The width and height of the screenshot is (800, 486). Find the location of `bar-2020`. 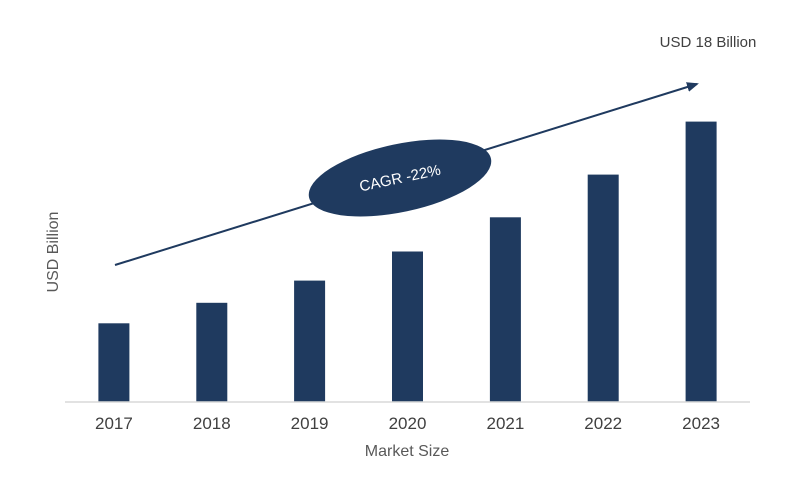

bar-2020 is located at coordinates (407, 326).